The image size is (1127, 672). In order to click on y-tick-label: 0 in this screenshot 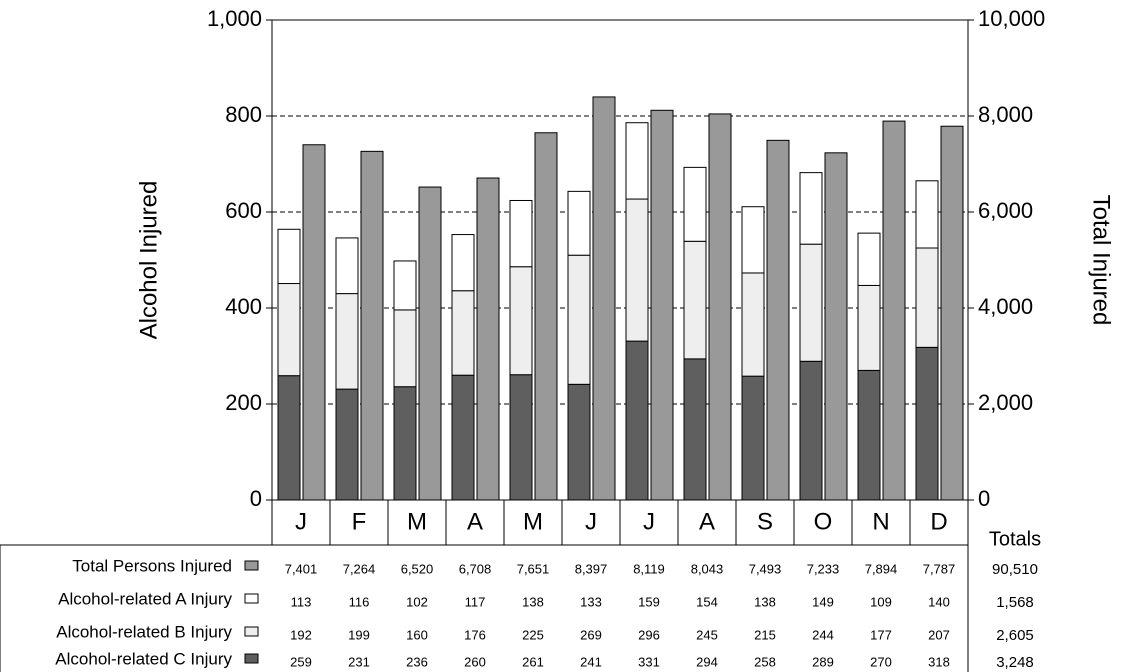, I will do `click(256, 498)`.